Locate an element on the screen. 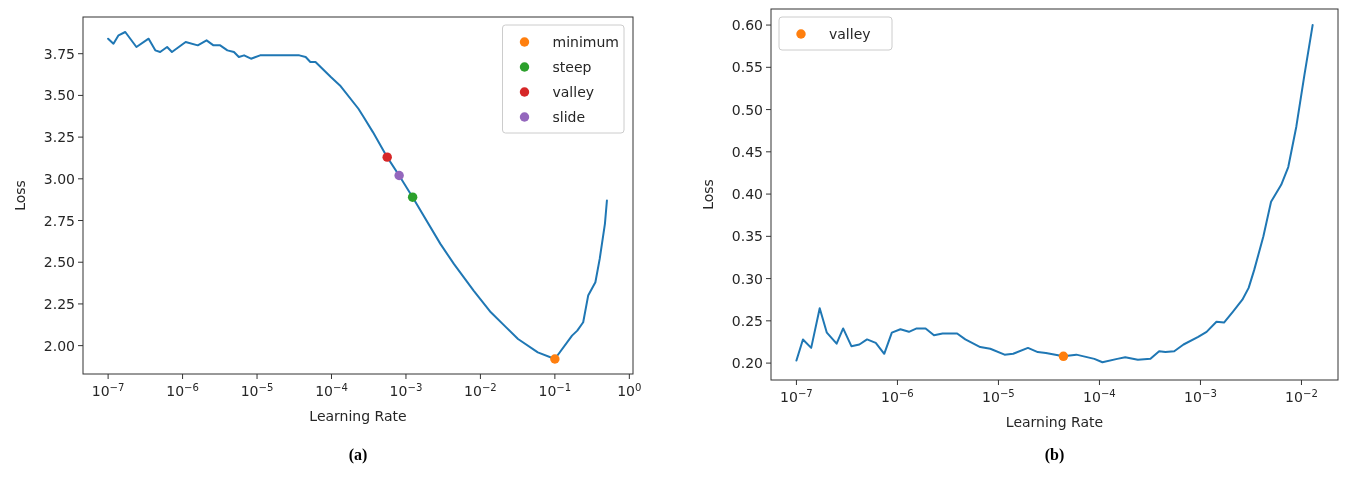  y-tick-label: 2.75 is located at coordinates (59, 220).